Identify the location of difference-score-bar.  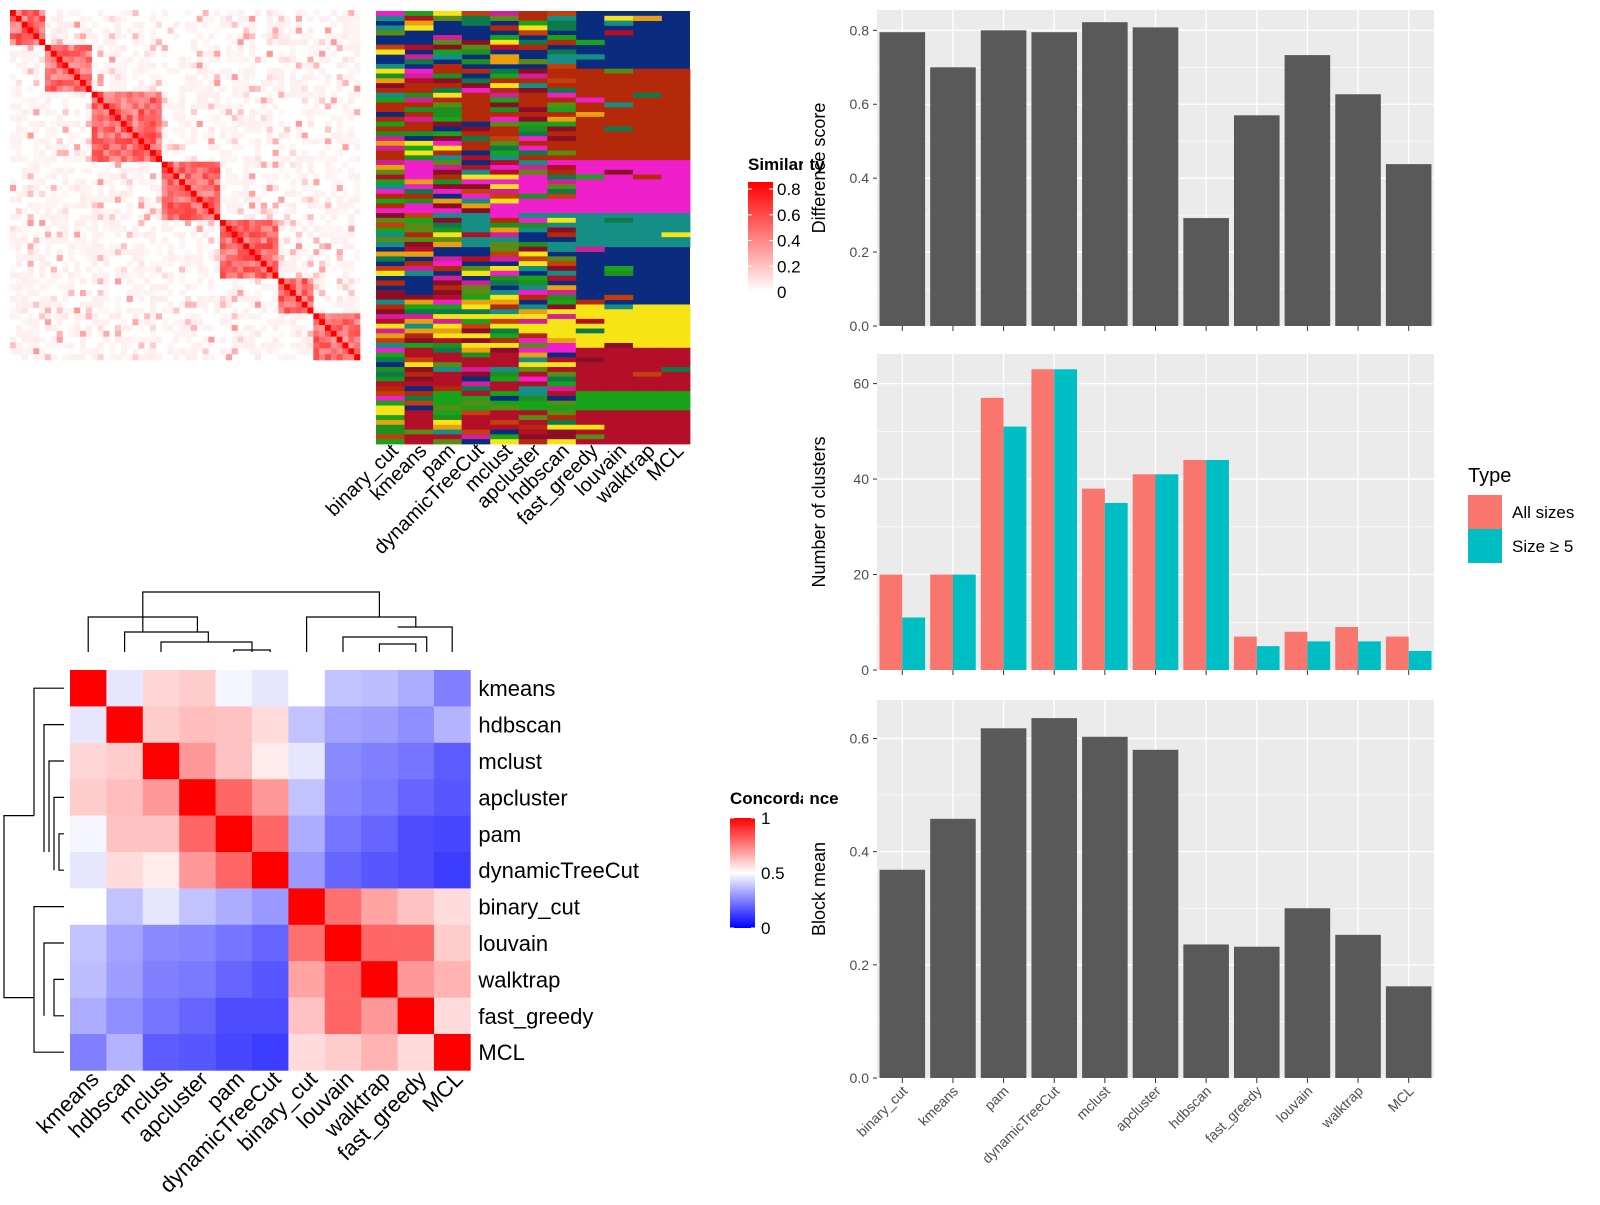
(1003, 178).